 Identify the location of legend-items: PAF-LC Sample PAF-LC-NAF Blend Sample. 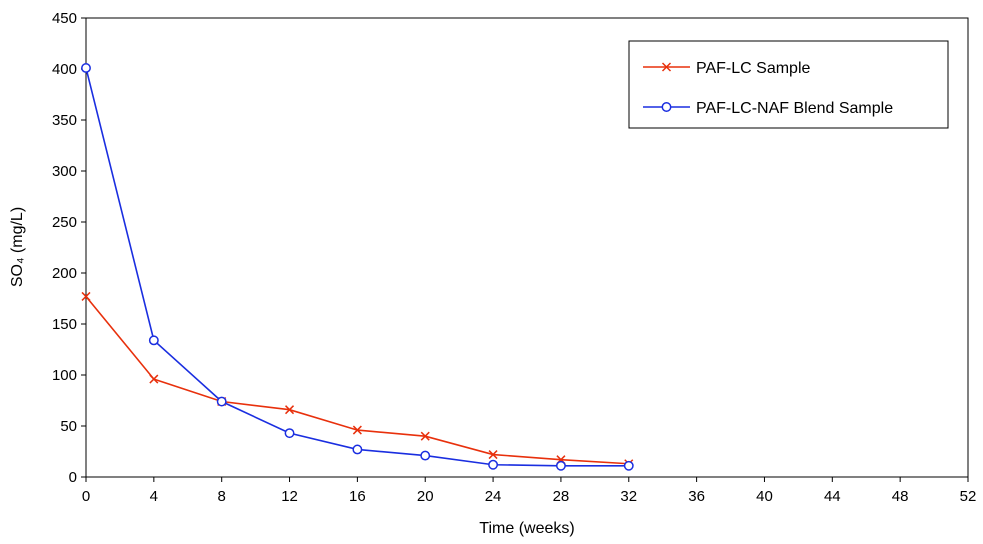
(768, 88).